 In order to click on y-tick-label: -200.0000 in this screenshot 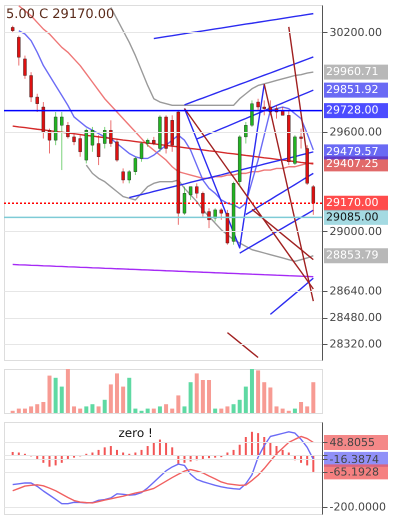, I will do `click(358, 507)`.